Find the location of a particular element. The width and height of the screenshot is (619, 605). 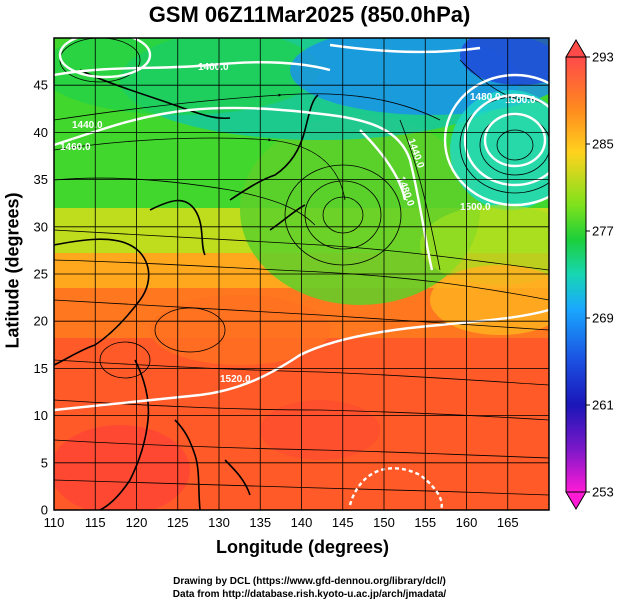

colorbar-tick-label: 253 is located at coordinates (603, 492).